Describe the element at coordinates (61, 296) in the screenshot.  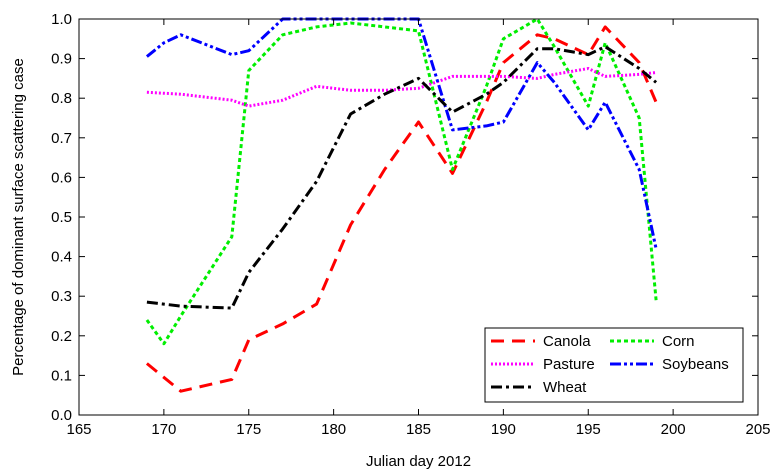
I see `y-tick-label: 0.3` at that location.